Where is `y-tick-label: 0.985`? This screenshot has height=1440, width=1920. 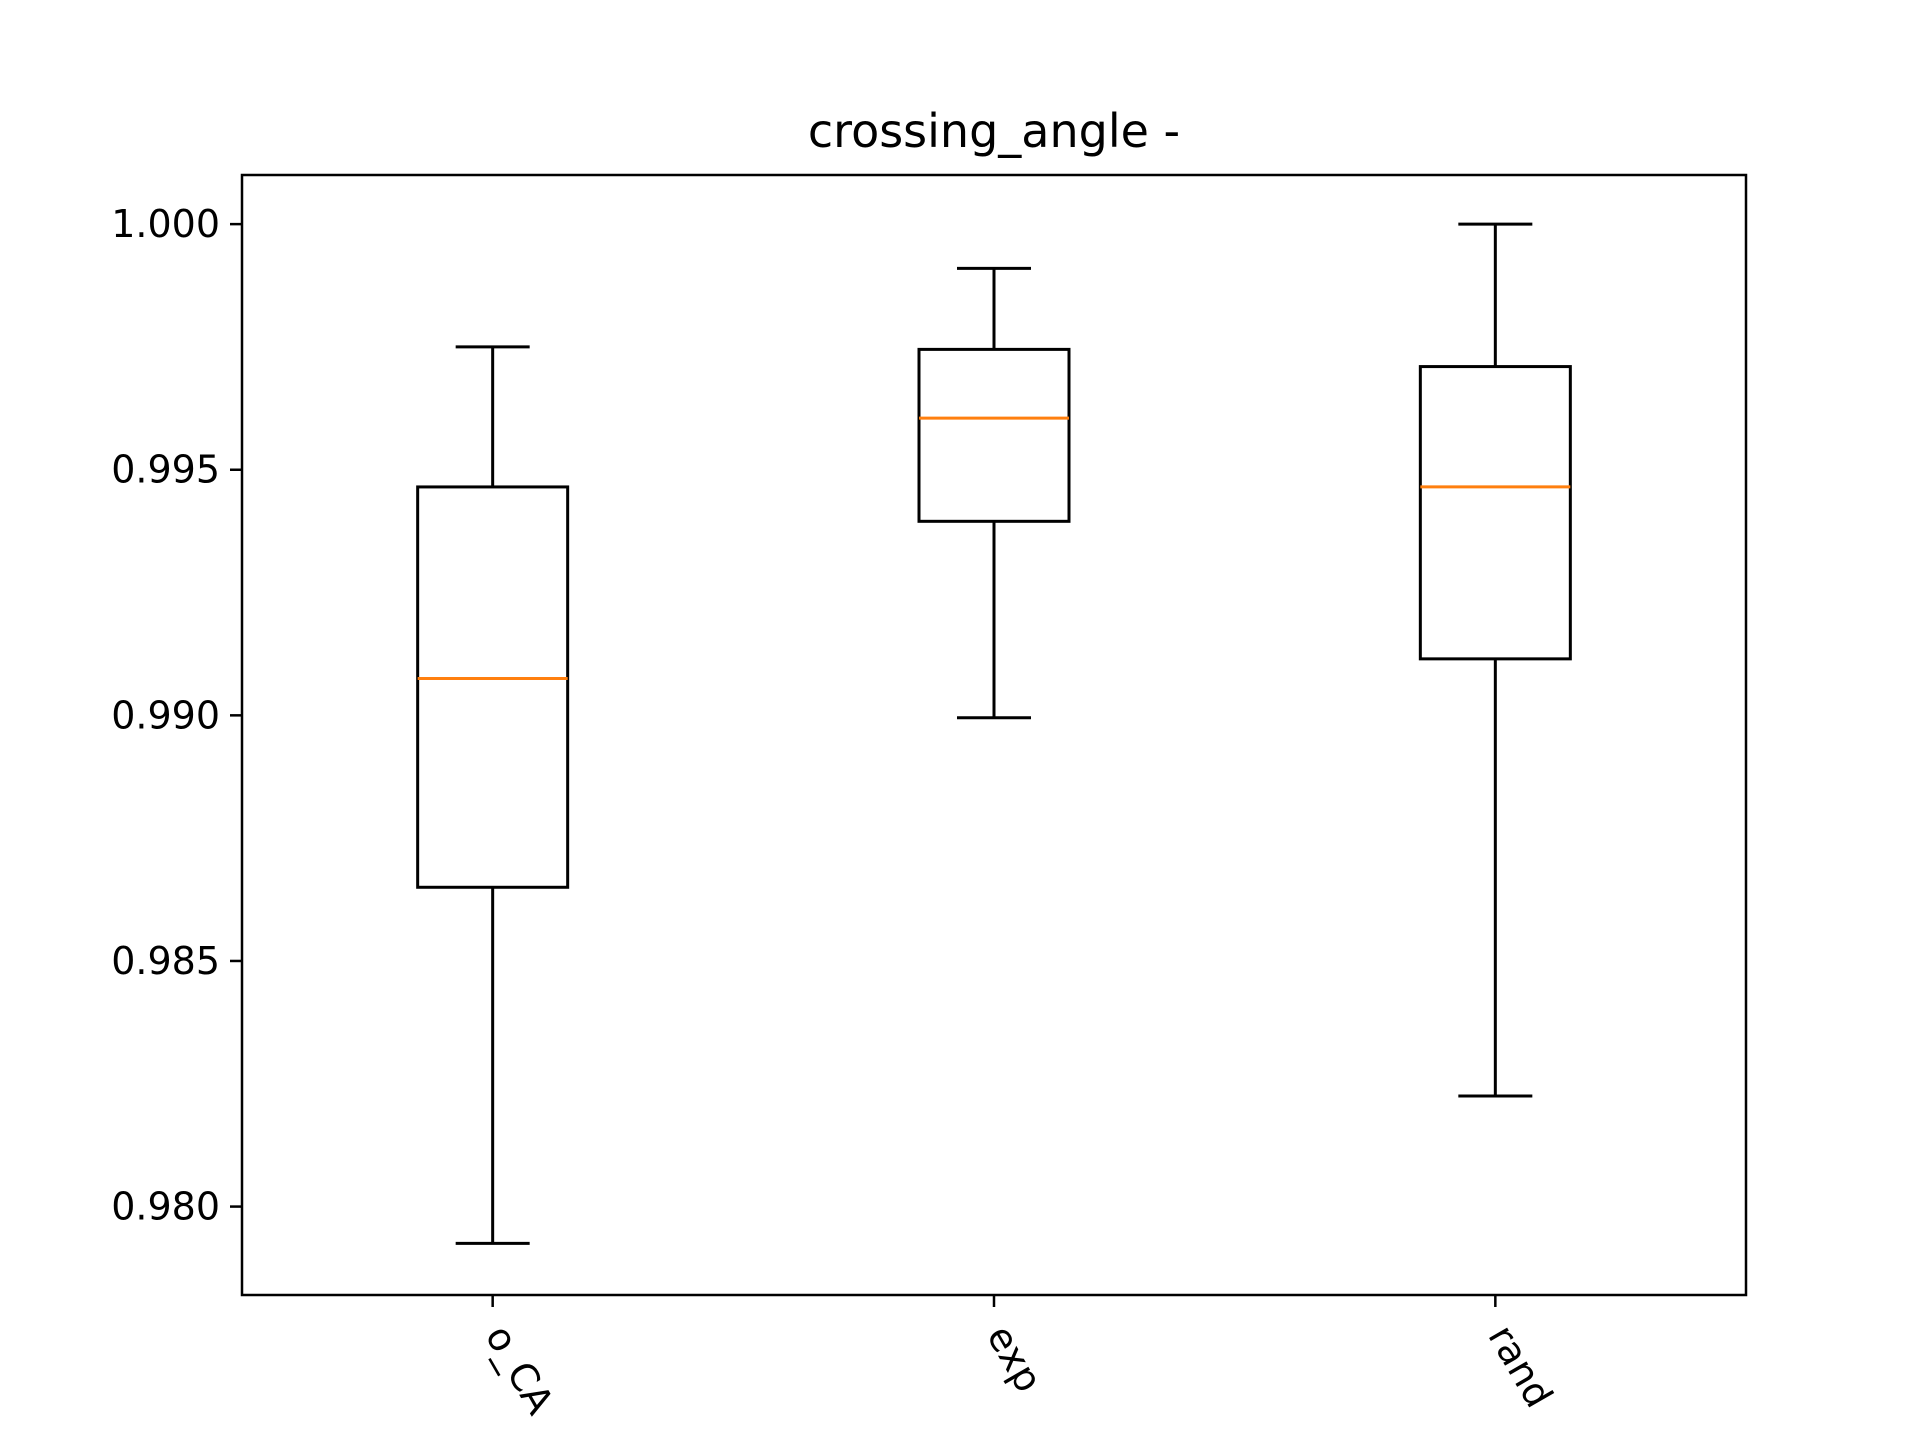
y-tick-label: 0.985 is located at coordinates (165, 961).